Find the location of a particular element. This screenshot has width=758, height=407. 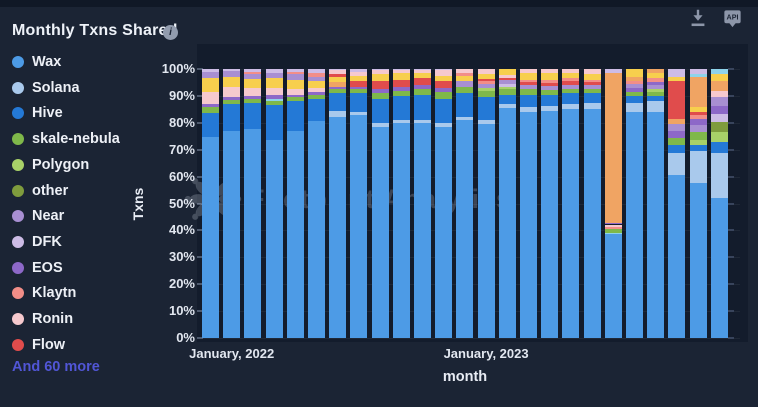

legend-item-klaytn: Klaytn is located at coordinates (44, 293).